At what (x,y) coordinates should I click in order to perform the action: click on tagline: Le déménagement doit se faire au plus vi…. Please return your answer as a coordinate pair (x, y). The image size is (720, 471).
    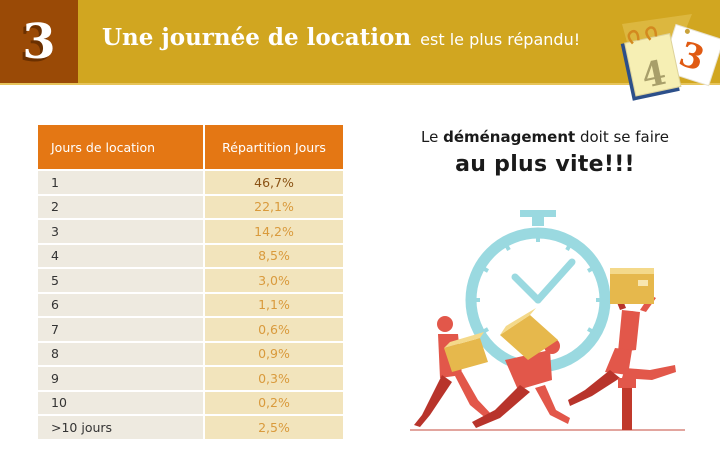
    Looking at the image, I should click on (545, 152).